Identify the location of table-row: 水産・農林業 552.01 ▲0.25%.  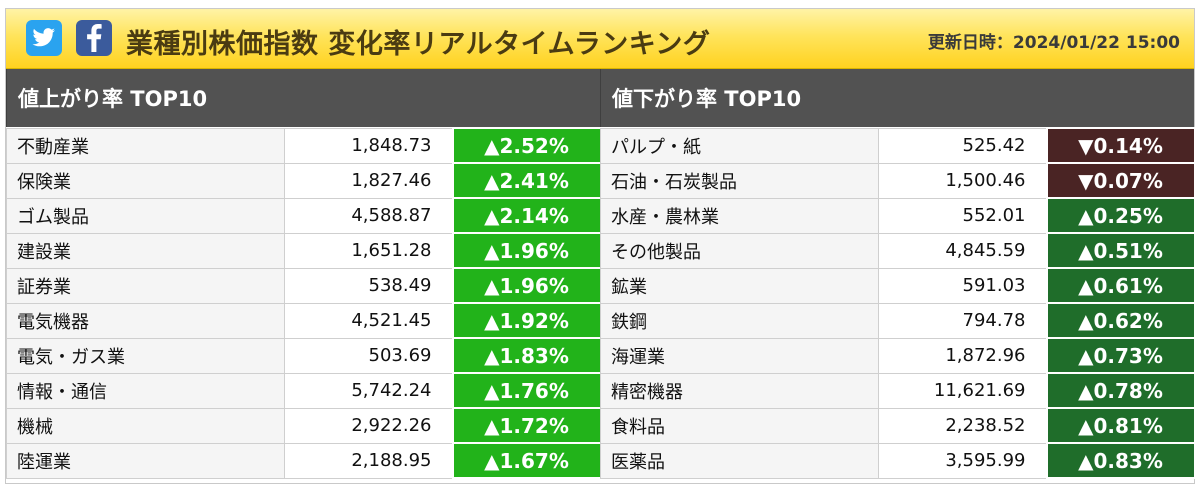
(898, 215).